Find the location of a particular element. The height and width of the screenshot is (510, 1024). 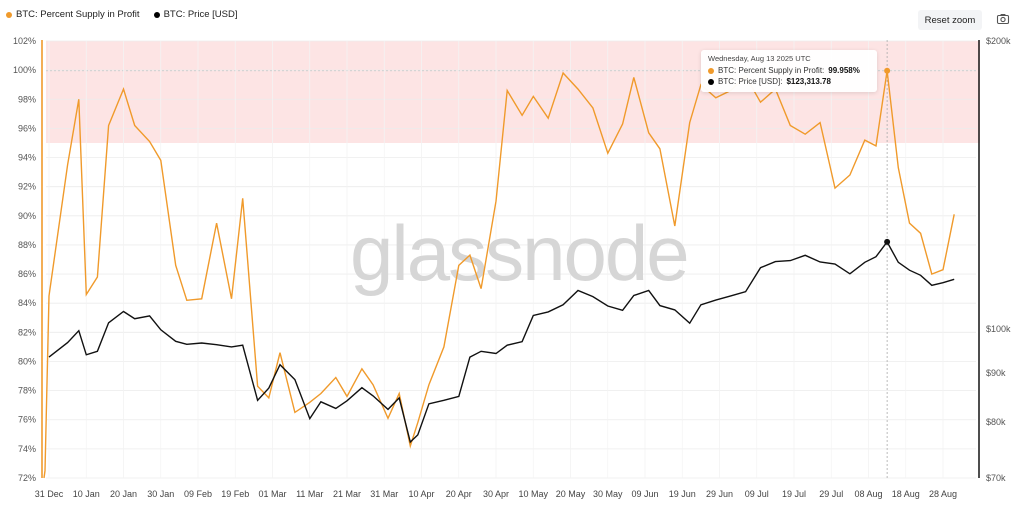

x-tick-label: 09 Feb is located at coordinates (198, 494).